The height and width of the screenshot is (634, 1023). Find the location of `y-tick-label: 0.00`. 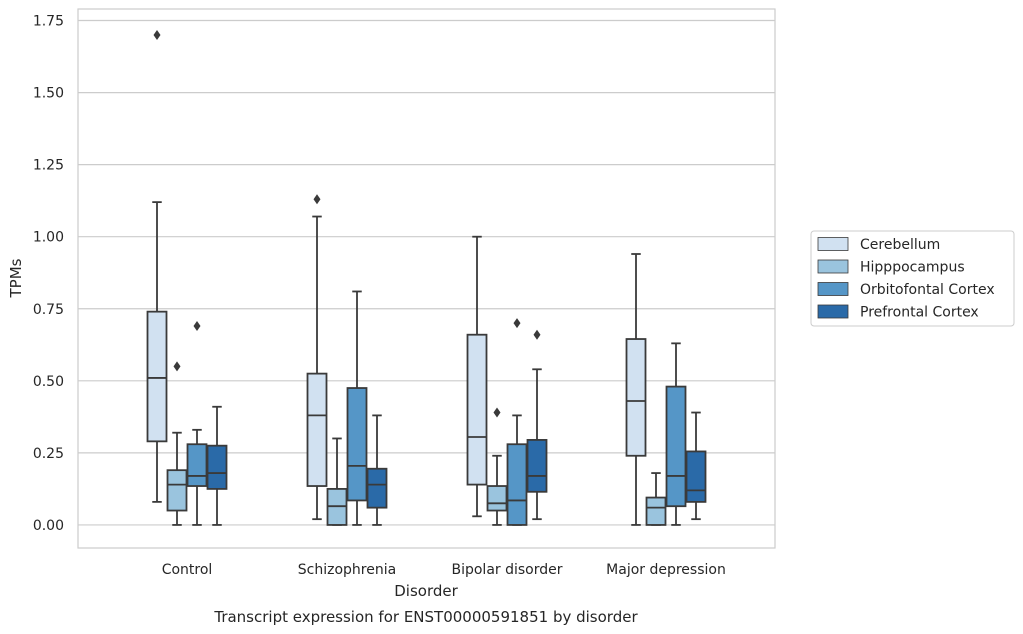

y-tick-label: 0.00 is located at coordinates (48, 526).